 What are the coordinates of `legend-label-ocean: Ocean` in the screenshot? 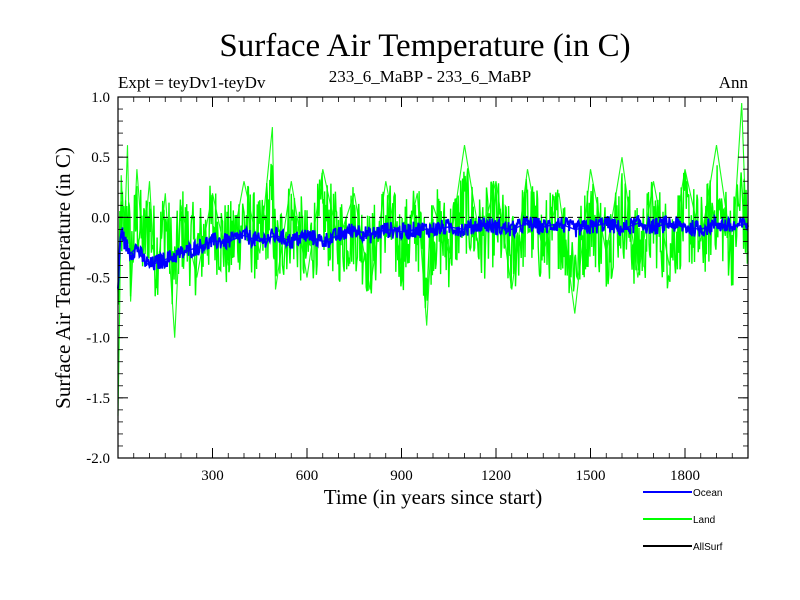 It's located at (707, 493).